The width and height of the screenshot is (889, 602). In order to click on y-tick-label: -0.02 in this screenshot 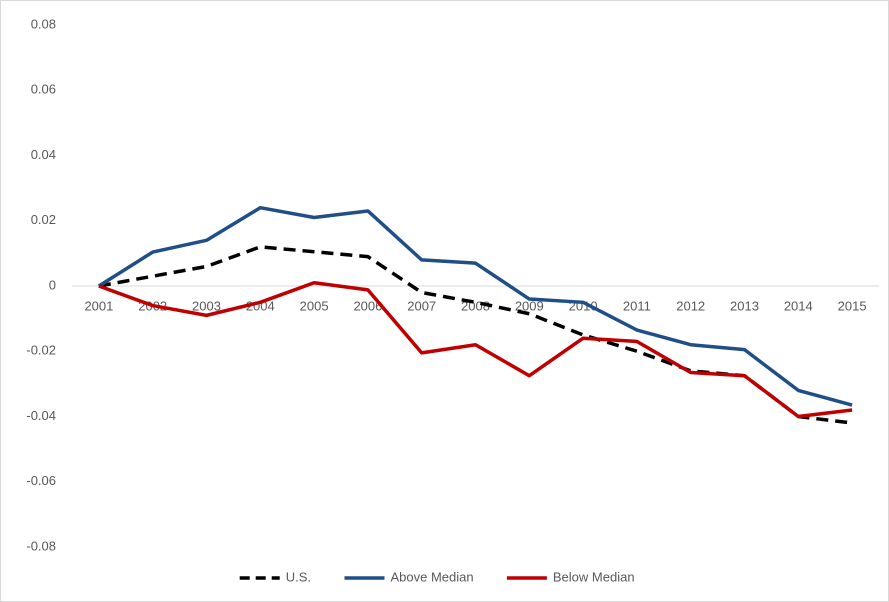, I will do `click(41, 350)`.